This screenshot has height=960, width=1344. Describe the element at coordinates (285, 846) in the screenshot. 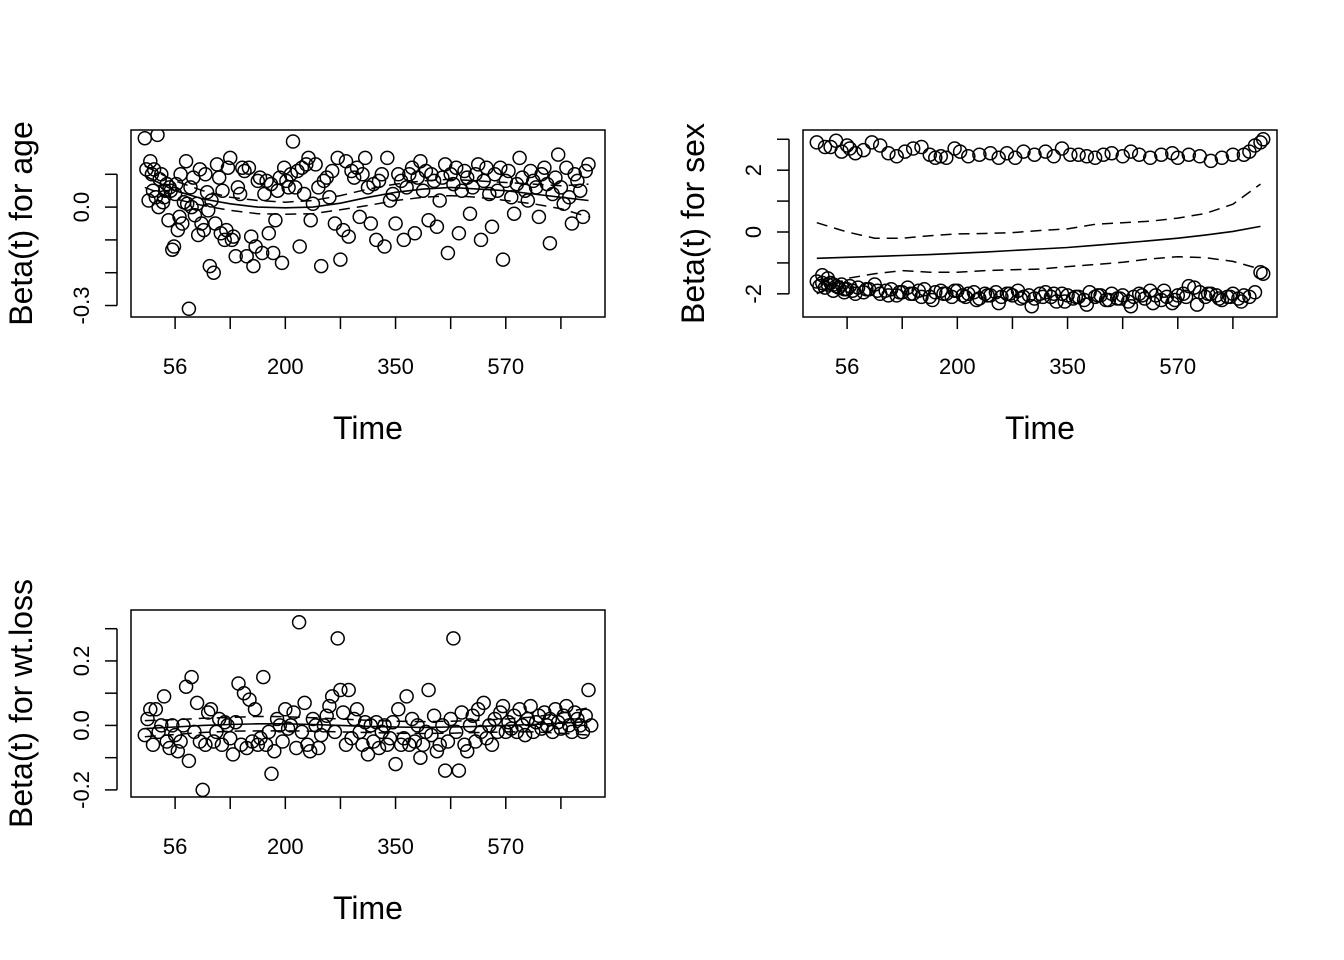

I see `x-tick-label-wtloss-2: 200` at that location.